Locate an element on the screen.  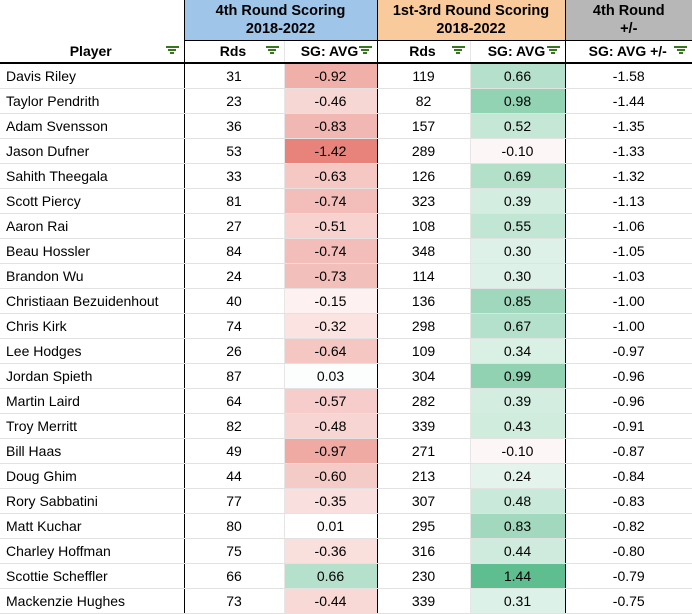
rds-1st3rd-round-cell: 213 is located at coordinates (423, 476).